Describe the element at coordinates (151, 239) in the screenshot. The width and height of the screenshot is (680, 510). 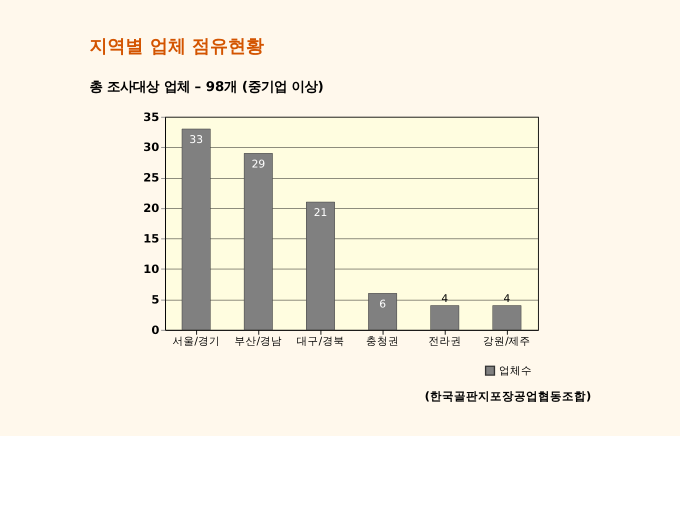
I see `y-tick-label: 15` at that location.